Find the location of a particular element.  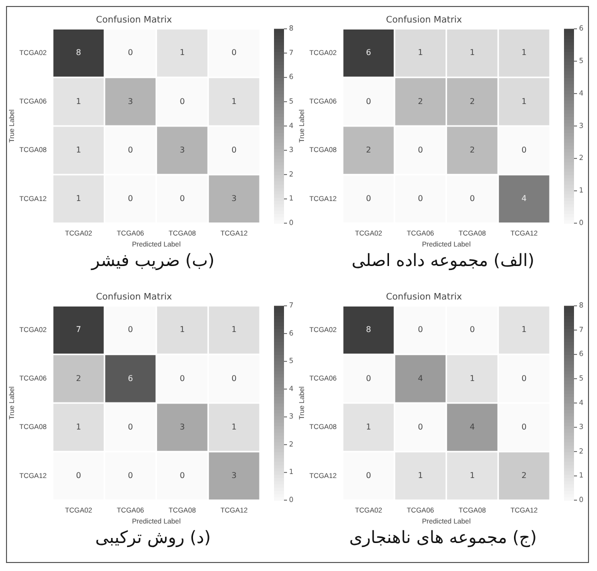

data-label: 7 is located at coordinates (79, 329).